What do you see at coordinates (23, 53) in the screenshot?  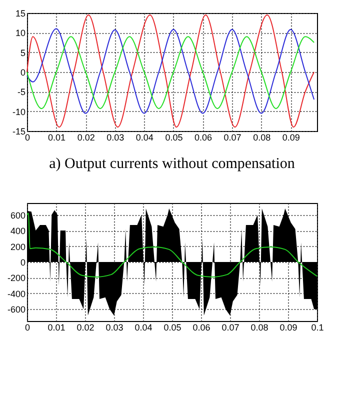 I see `y-tick-label: 5` at bounding box center [23, 53].